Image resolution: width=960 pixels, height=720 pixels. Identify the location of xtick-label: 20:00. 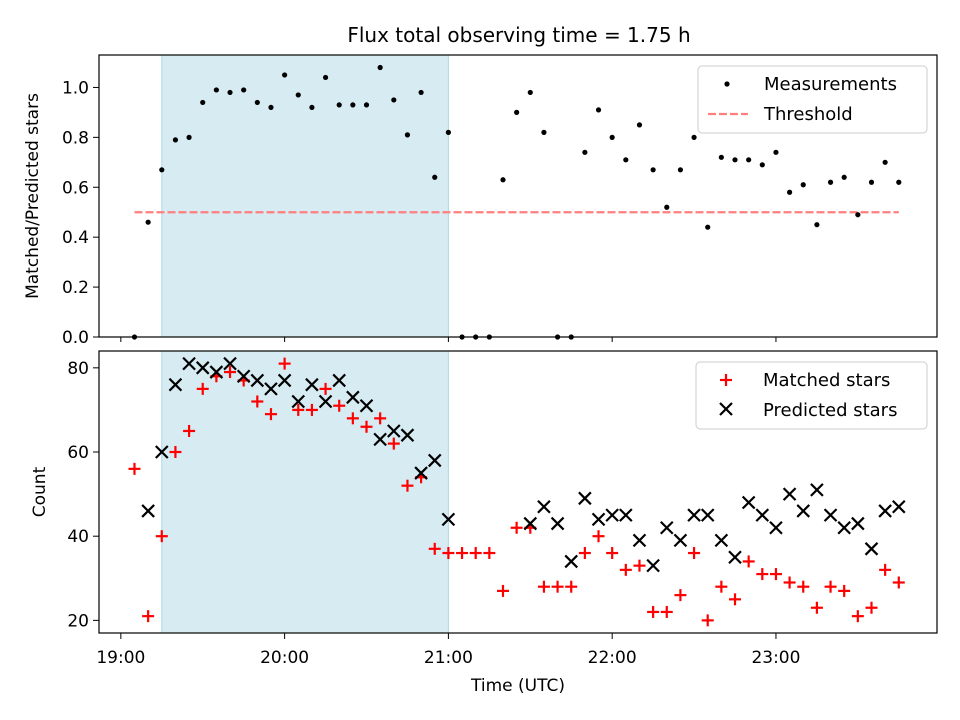
(284, 658).